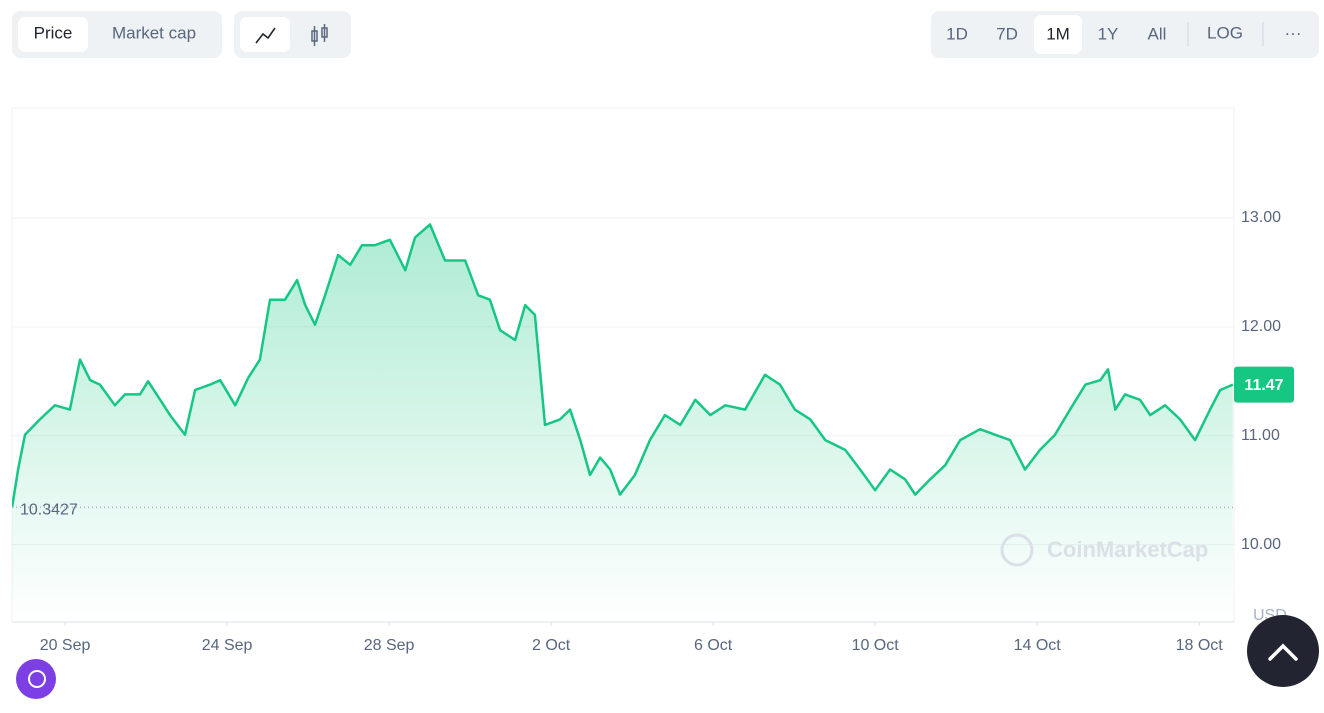  Describe the element at coordinates (1007, 33) in the screenshot. I see `range-7d: 7D` at that location.